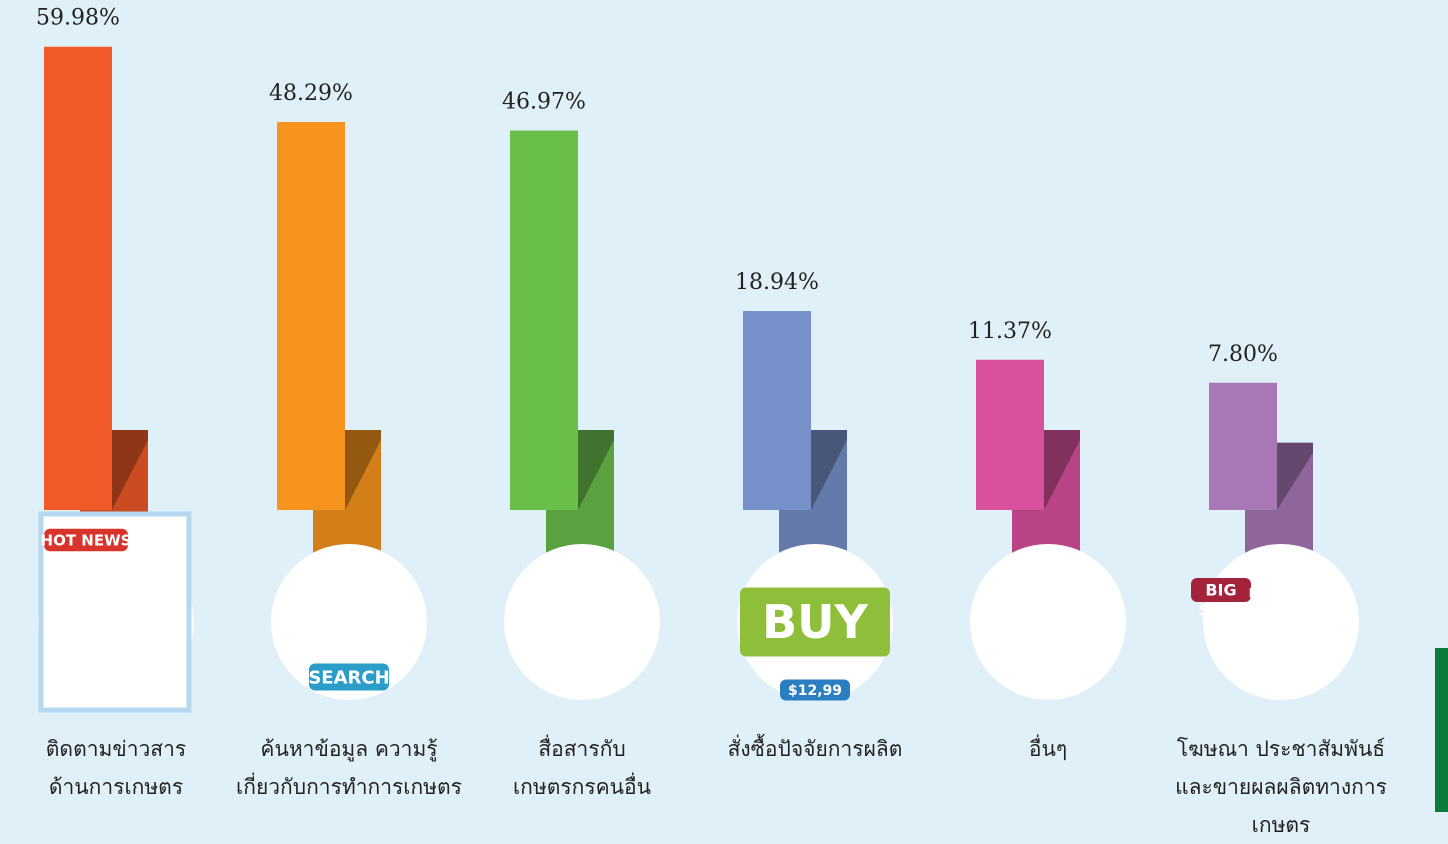  I want to click on icon-text: 50%, so click(1275, 598).